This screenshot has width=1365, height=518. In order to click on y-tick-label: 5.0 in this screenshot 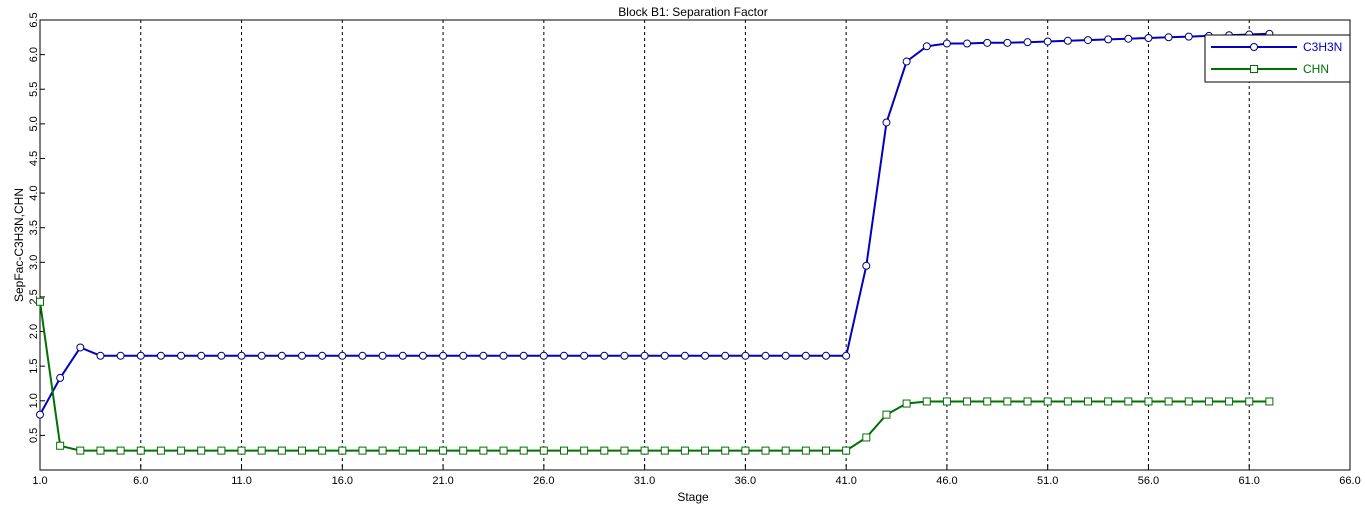, I will do `click(34, 123)`.